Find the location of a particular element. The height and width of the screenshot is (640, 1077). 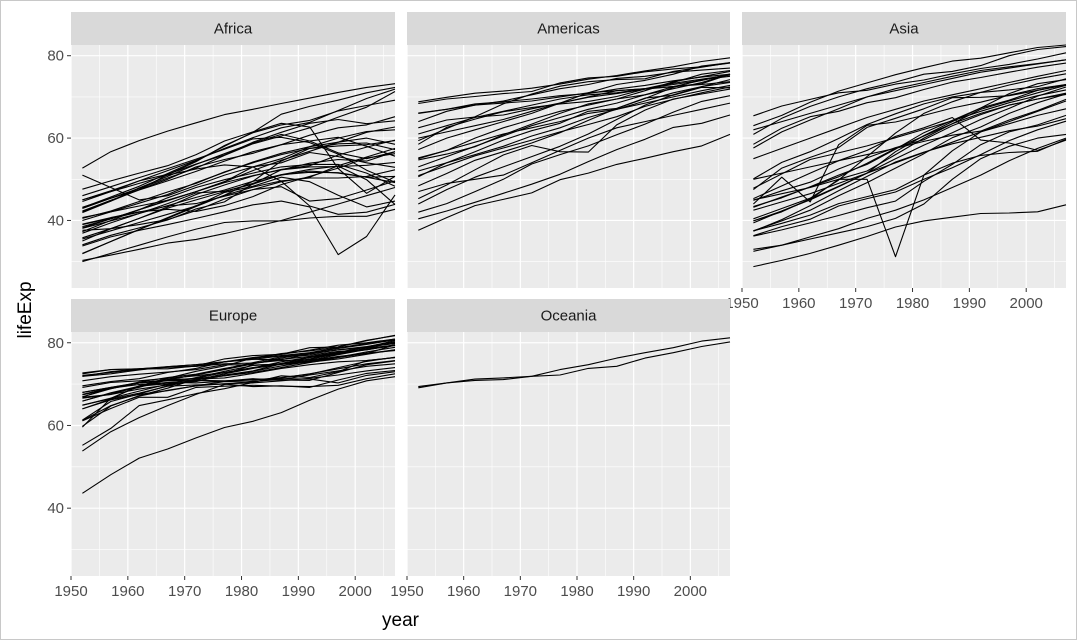

facet-strip-oceania is located at coordinates (568, 315).